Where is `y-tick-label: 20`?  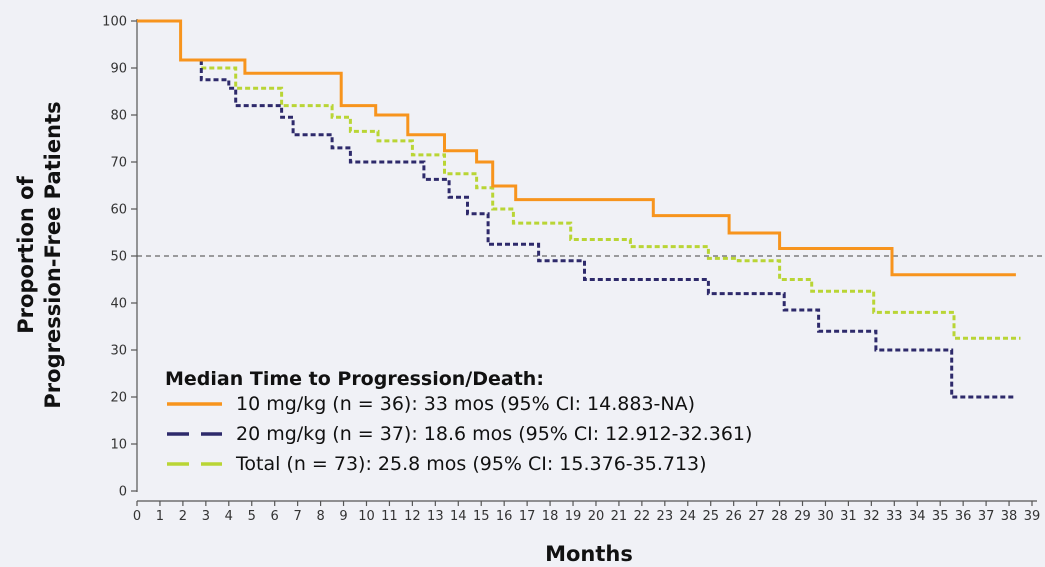
y-tick-label: 20 is located at coordinates (118, 398).